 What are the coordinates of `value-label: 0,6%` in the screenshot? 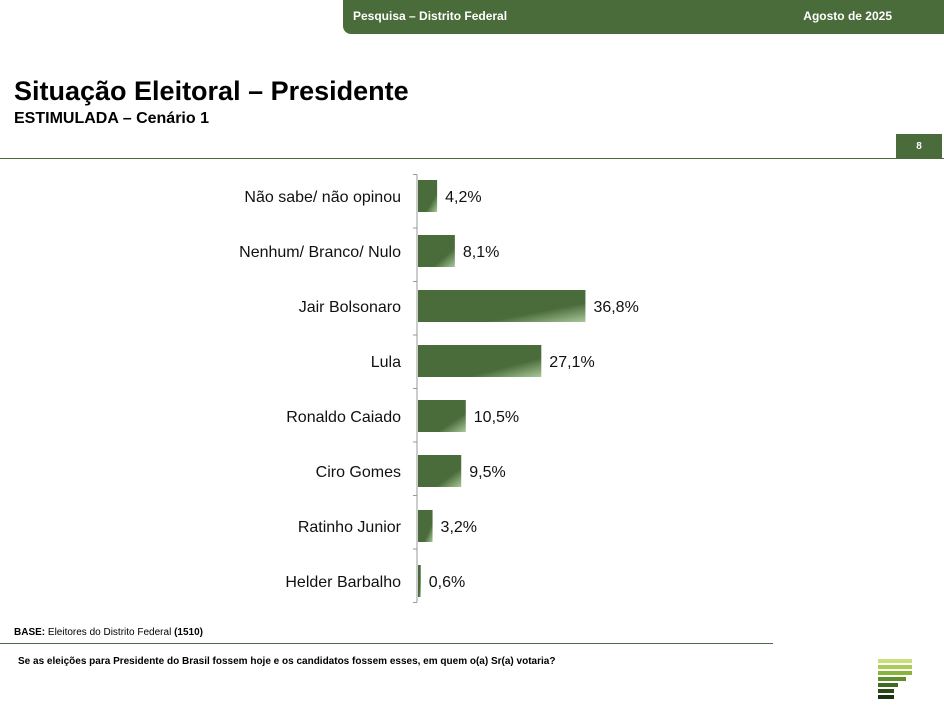 It's located at (447, 582).